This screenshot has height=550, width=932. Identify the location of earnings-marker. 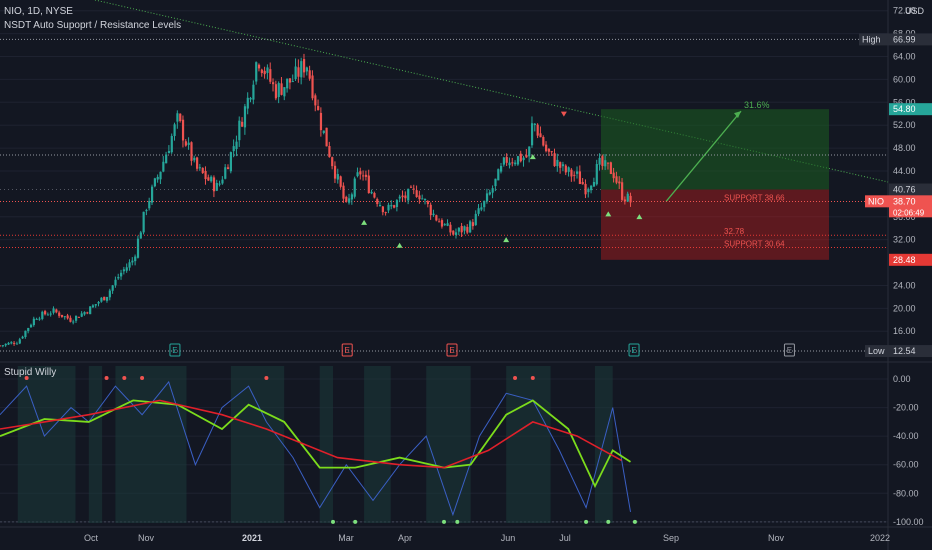
(347, 350).